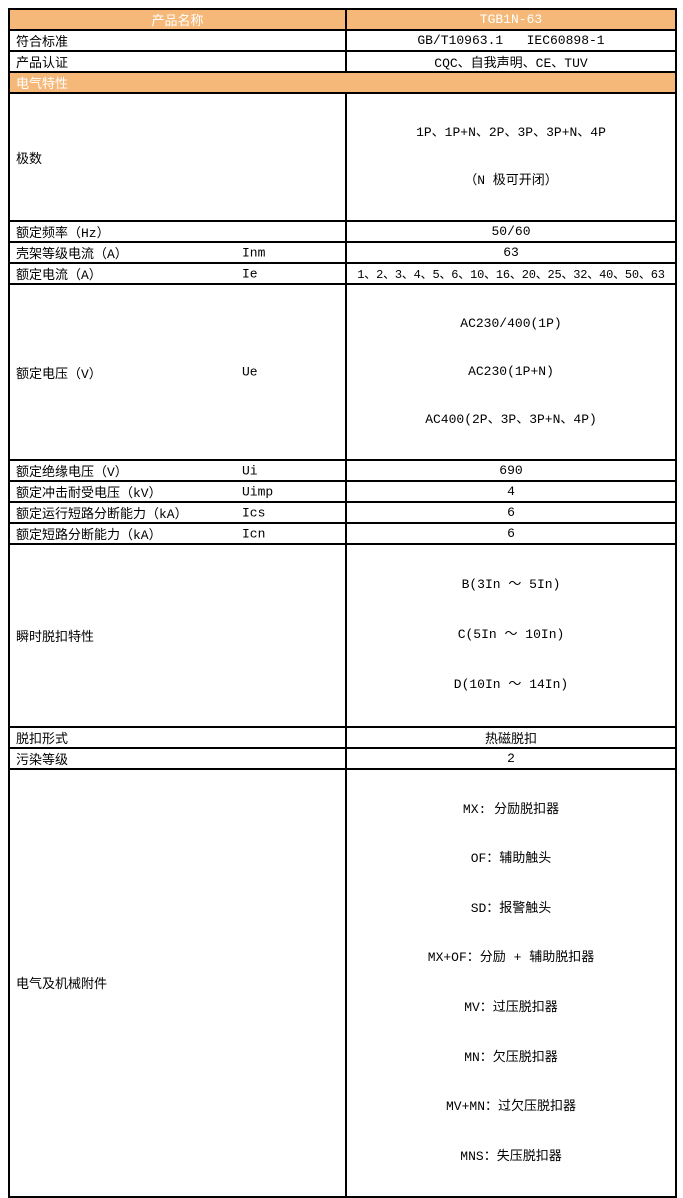  Describe the element at coordinates (177, 533) in the screenshot. I see `row-label: 额定短路分断能力（kA） Icn` at that location.